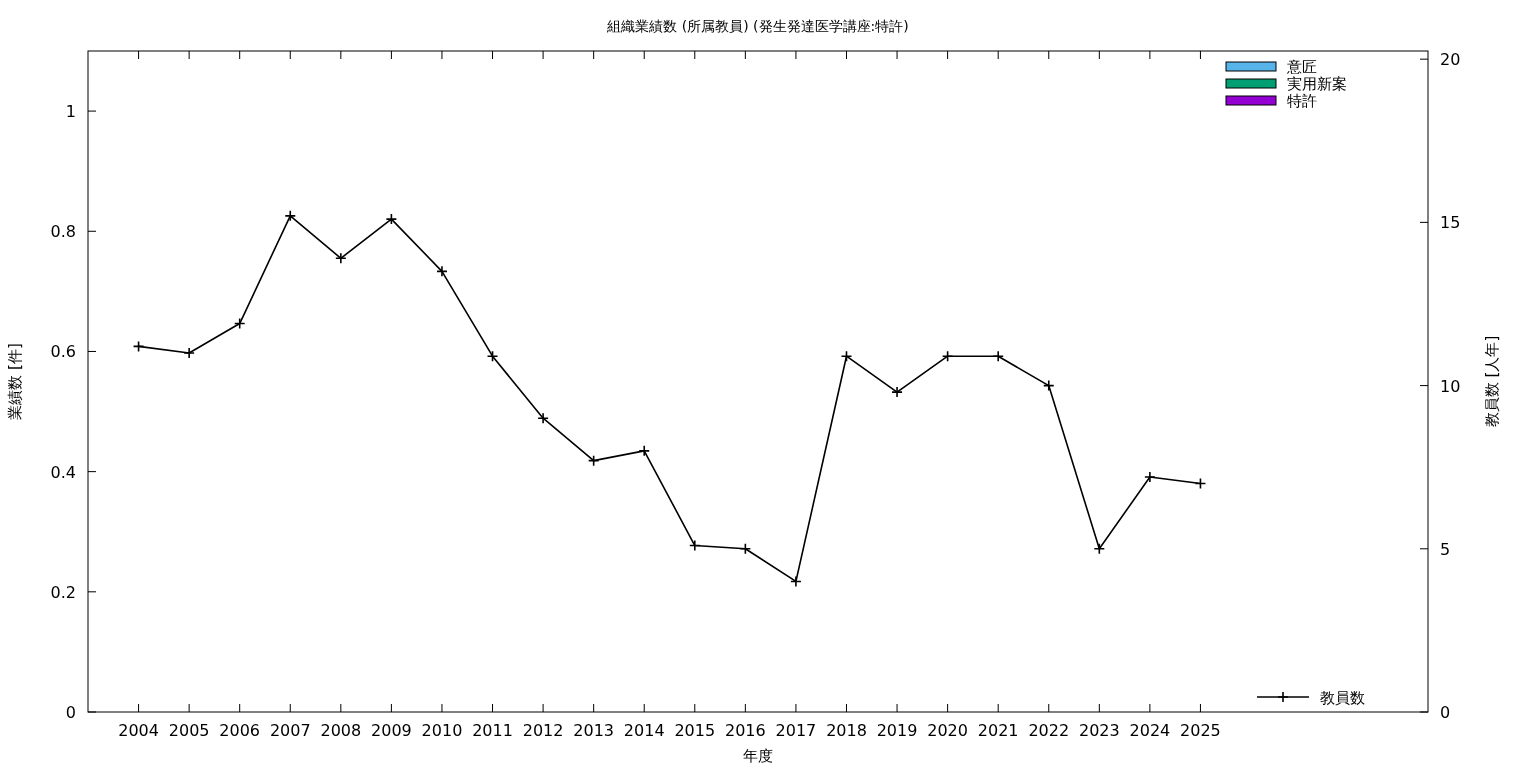 Image resolution: width=1536 pixels, height=768 pixels. I want to click on y-tick-label: 0.6, so click(63, 352).